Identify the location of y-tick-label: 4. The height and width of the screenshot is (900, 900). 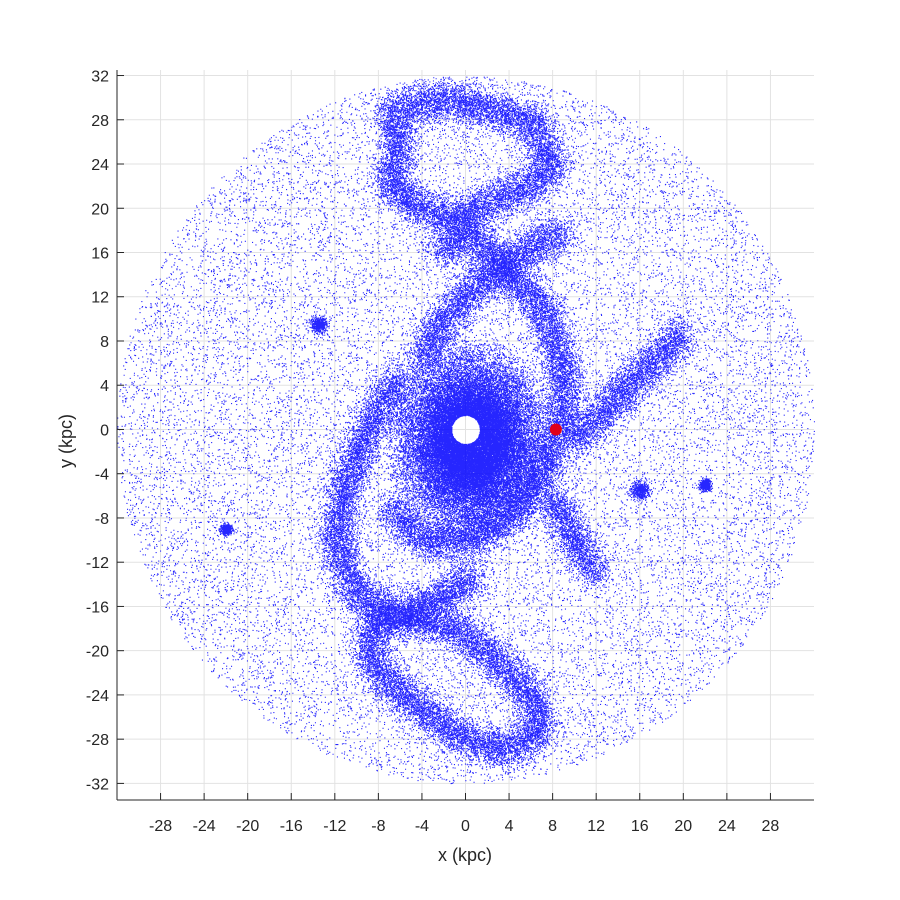
(104, 386).